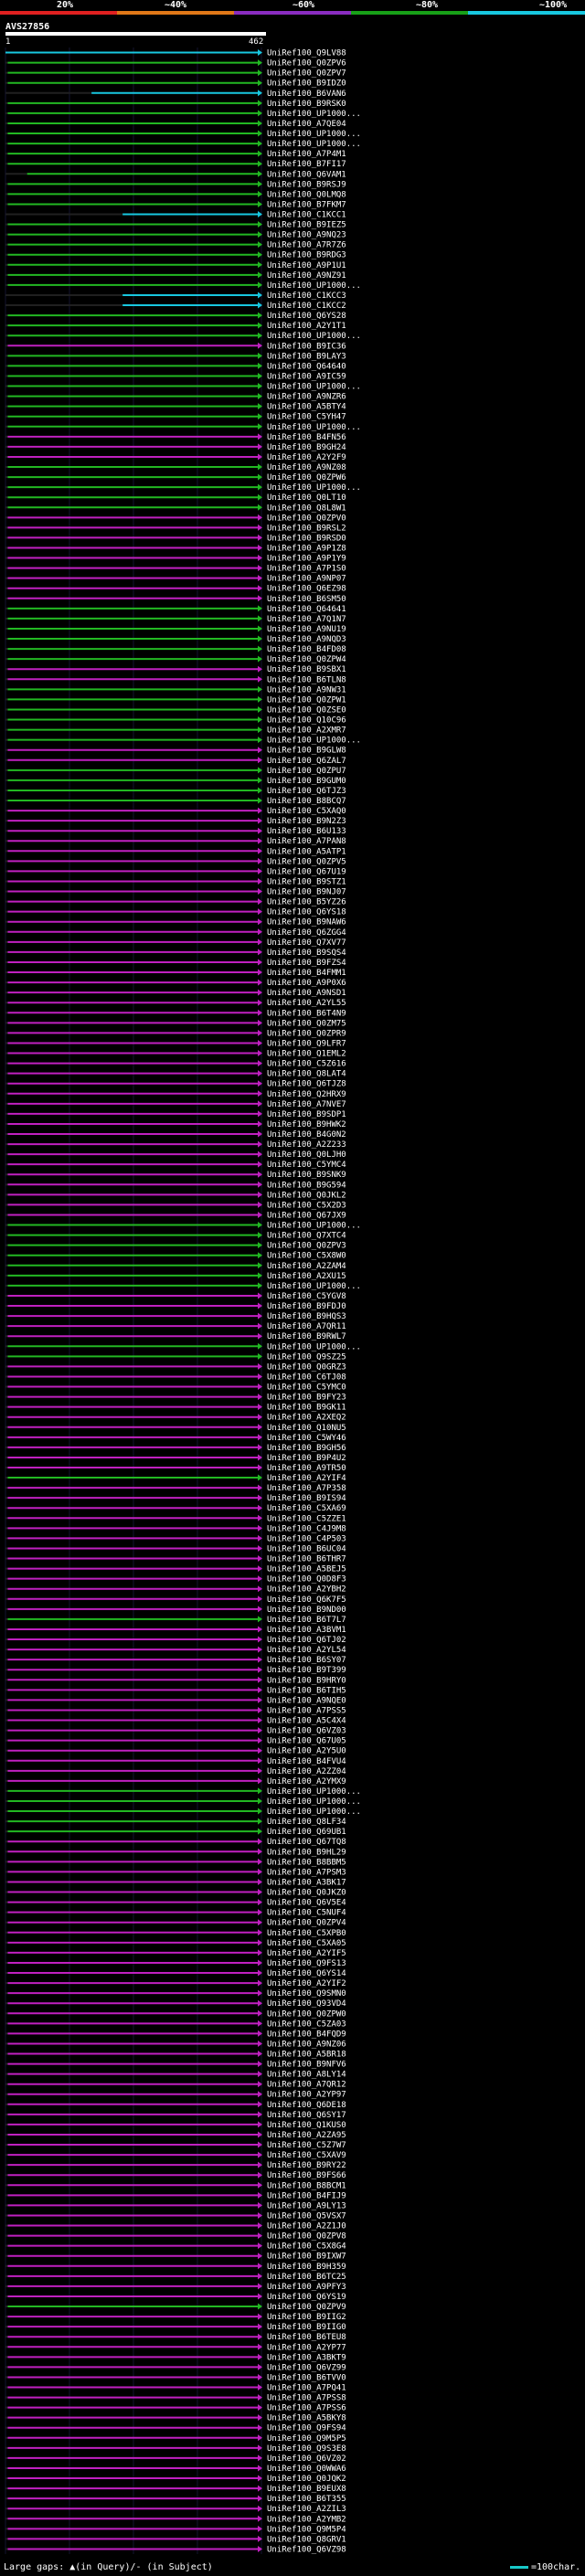 The image size is (585, 2576). Describe the element at coordinates (176, 841) in the screenshot. I see `hit-row: UniRef100_A7PAN8` at that location.